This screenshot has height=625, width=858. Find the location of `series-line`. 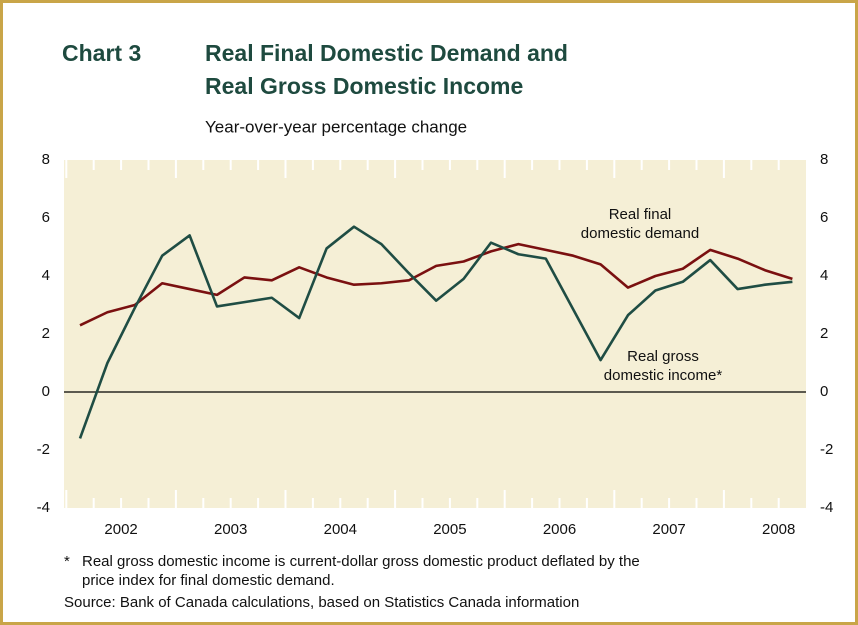

series-line is located at coordinates (436, 284).